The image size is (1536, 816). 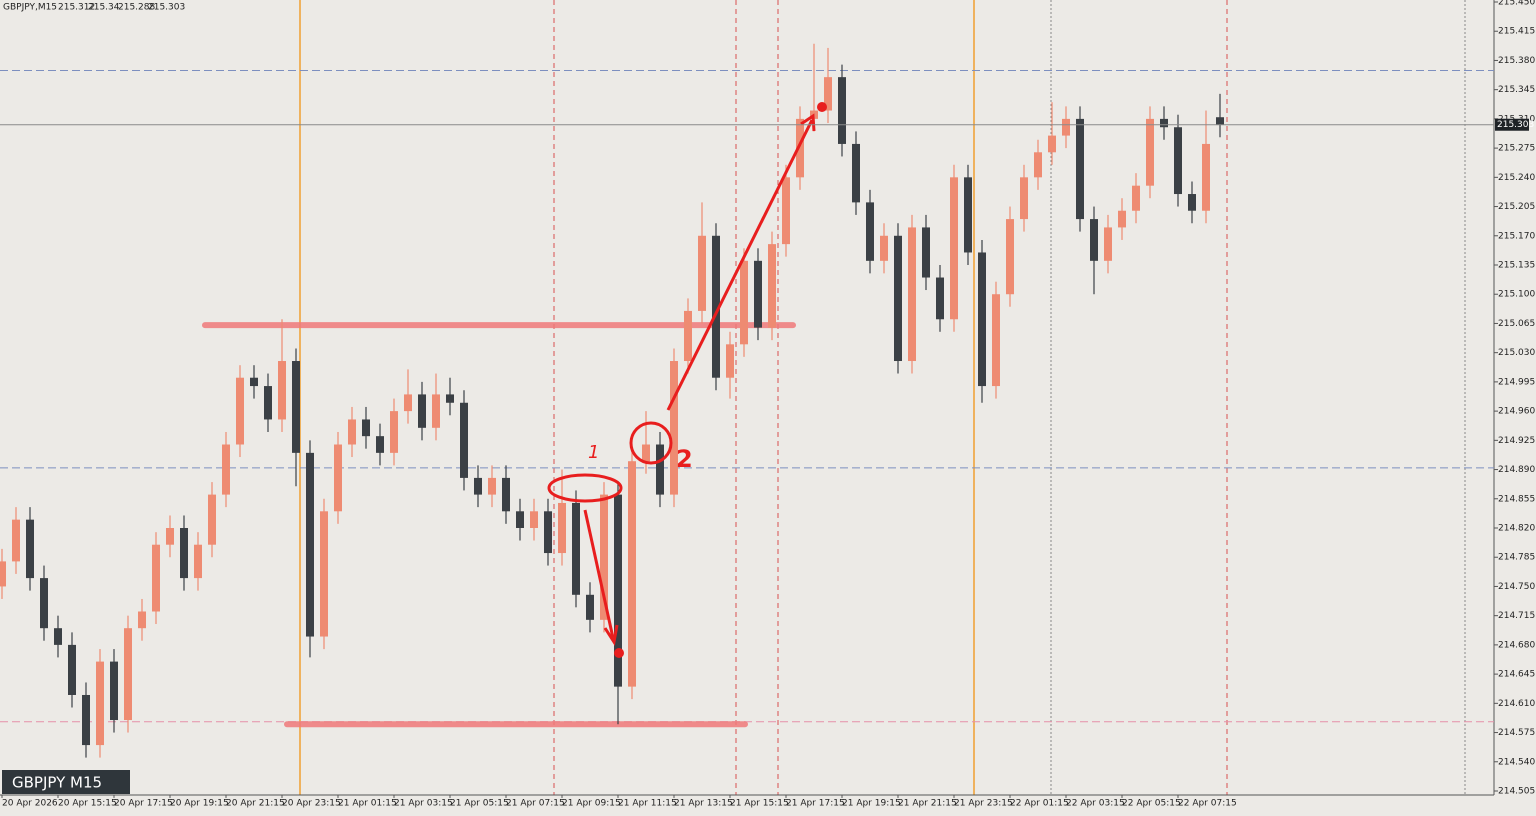 What do you see at coordinates (1516, 441) in the screenshot?
I see `y-tick-label: 214.925` at bounding box center [1516, 441].